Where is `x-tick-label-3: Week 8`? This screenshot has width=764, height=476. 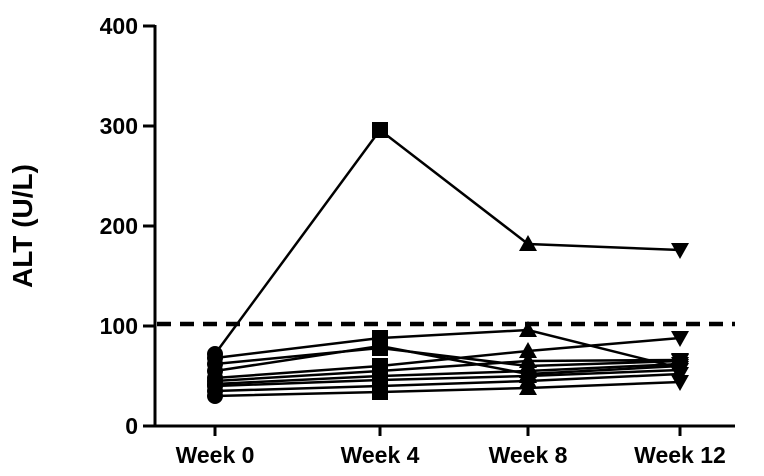 x-tick-label-3: Week 8 is located at coordinates (528, 455).